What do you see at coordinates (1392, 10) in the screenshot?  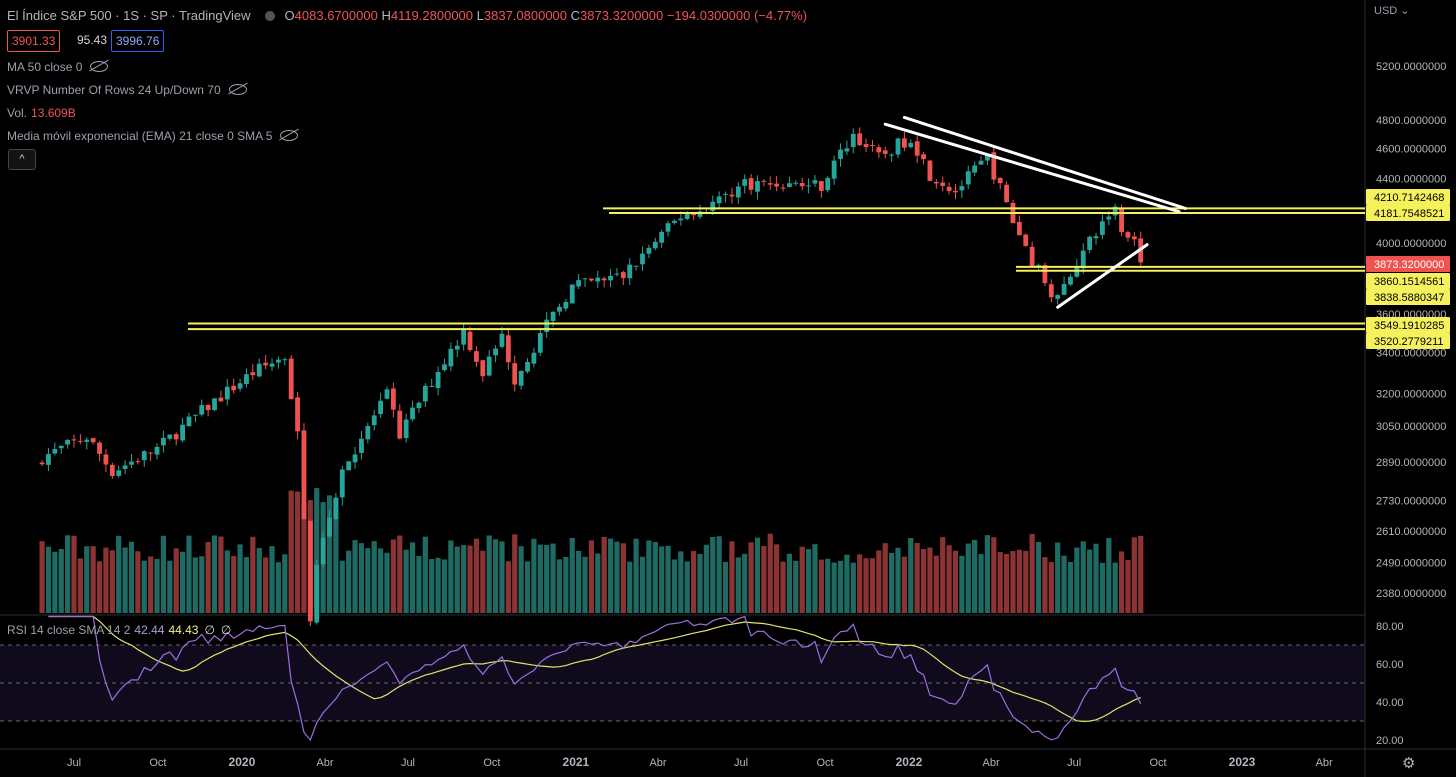 I see `currency-selector: USD ⌄` at bounding box center [1392, 10].